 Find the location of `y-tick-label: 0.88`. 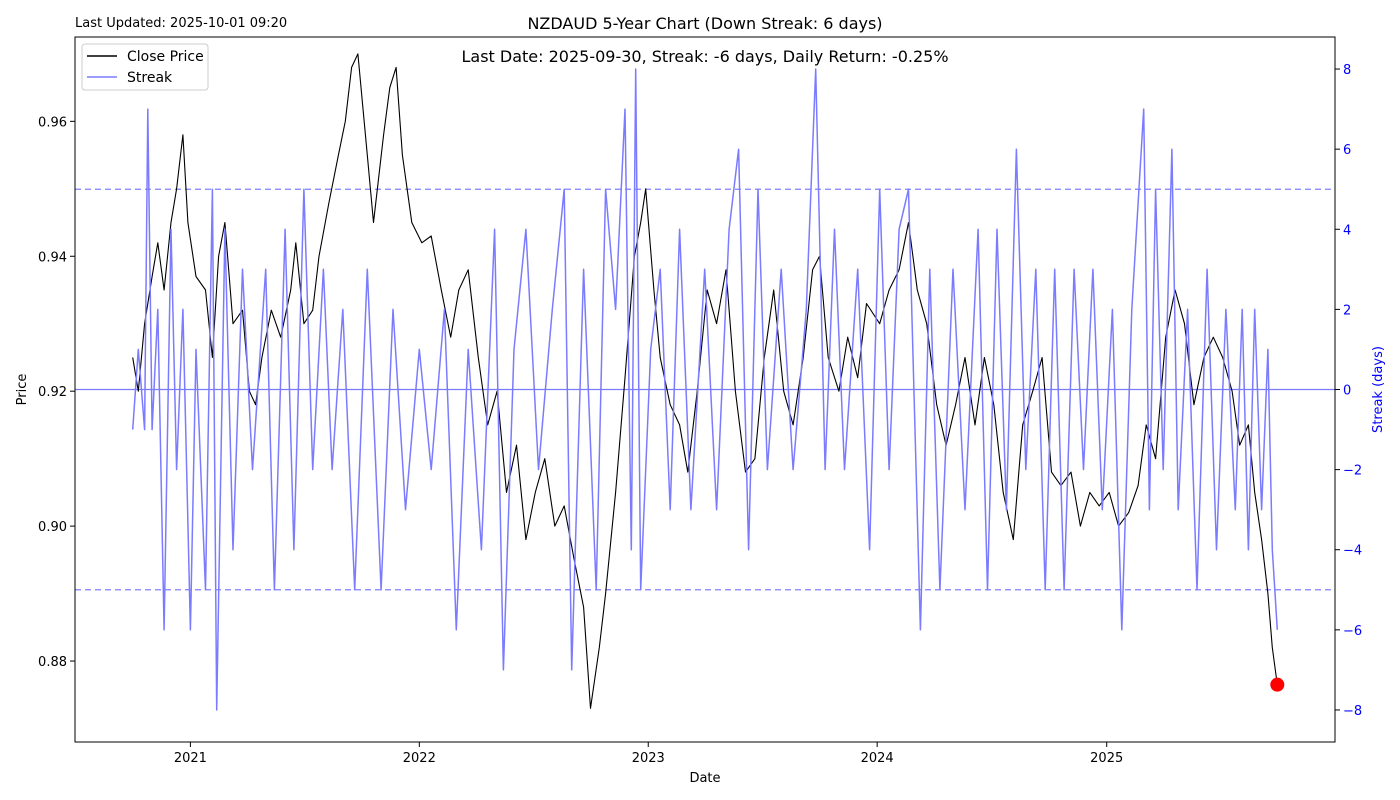

y-tick-label: 0.88 is located at coordinates (52, 662).